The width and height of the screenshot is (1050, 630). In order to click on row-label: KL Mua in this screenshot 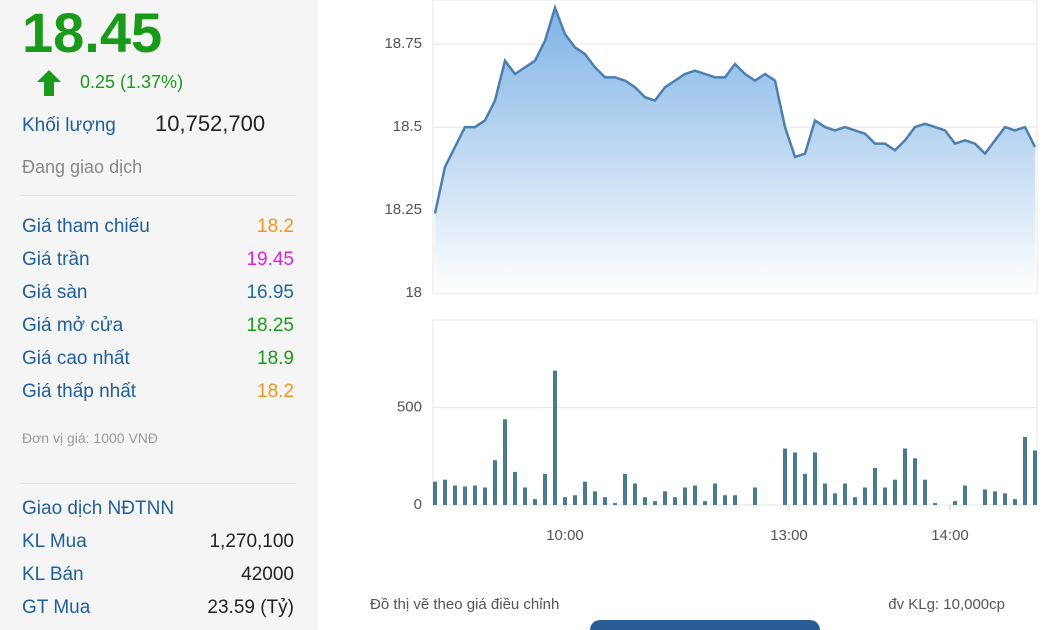, I will do `click(54, 541)`.